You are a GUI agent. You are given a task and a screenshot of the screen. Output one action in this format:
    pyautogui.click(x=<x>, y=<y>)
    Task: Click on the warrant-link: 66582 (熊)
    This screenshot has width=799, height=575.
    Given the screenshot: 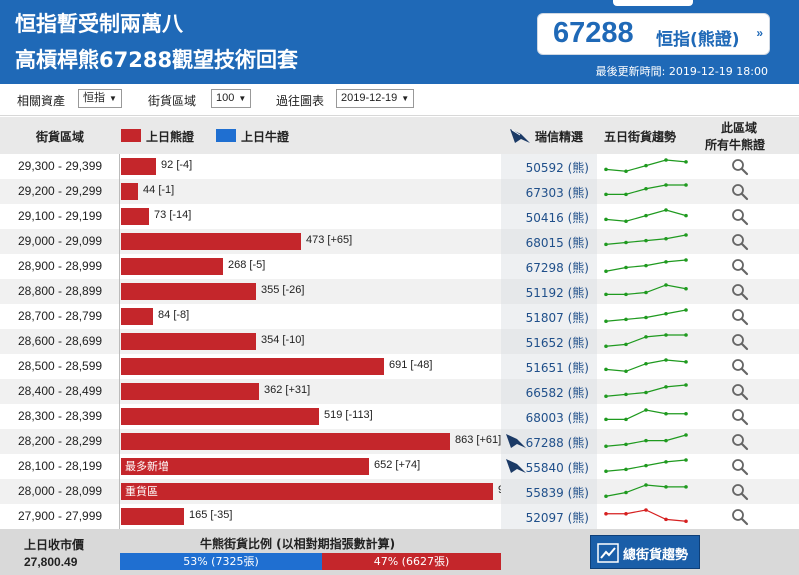 What is the action you would take?
    pyautogui.click(x=557, y=393)
    